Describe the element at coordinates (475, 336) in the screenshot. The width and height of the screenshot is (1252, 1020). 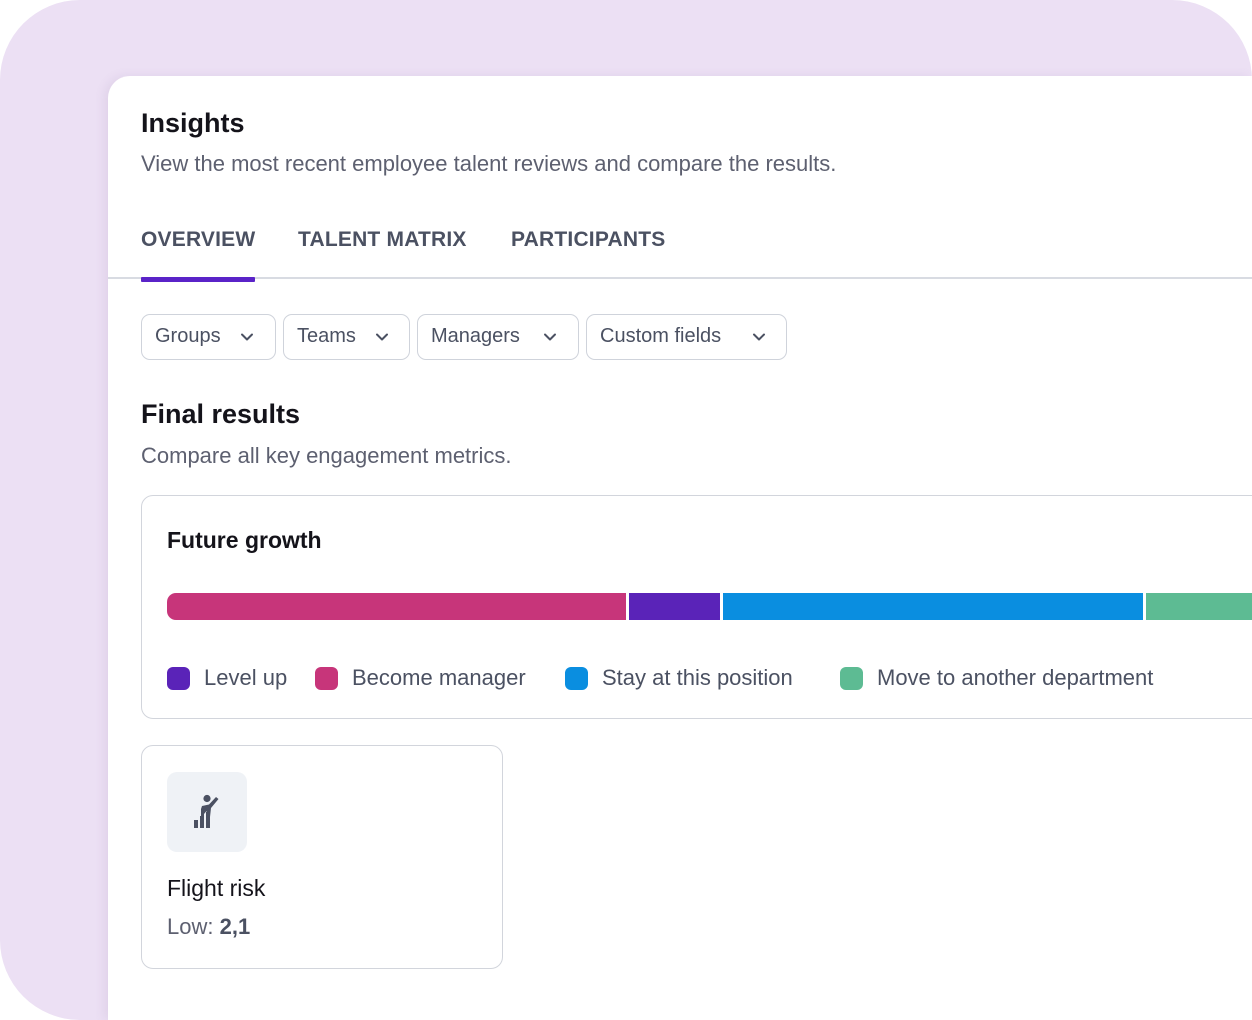
I see `filter-label: Managers` at that location.